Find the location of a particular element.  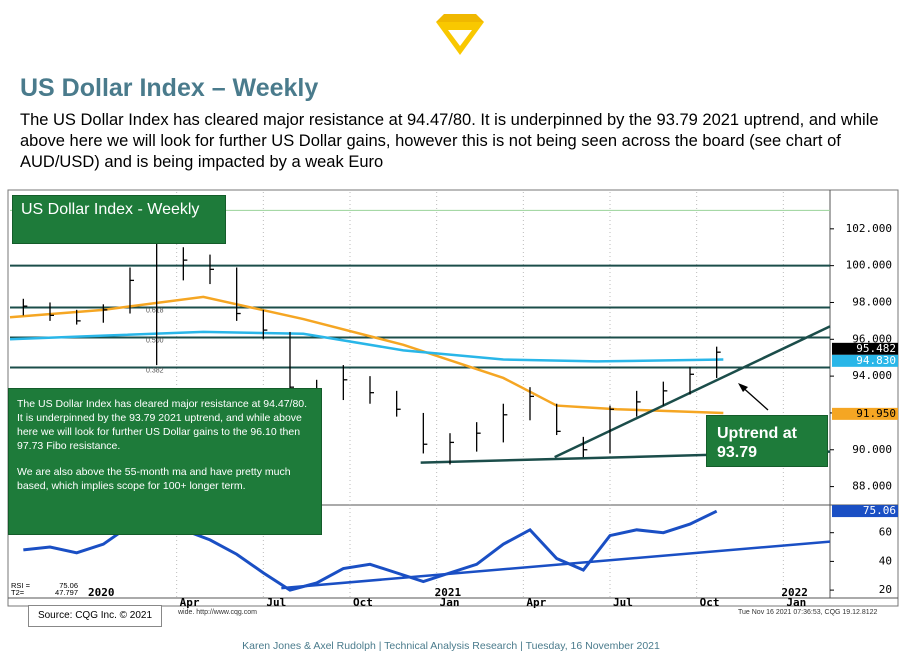

logo is located at coordinates (460, 34).